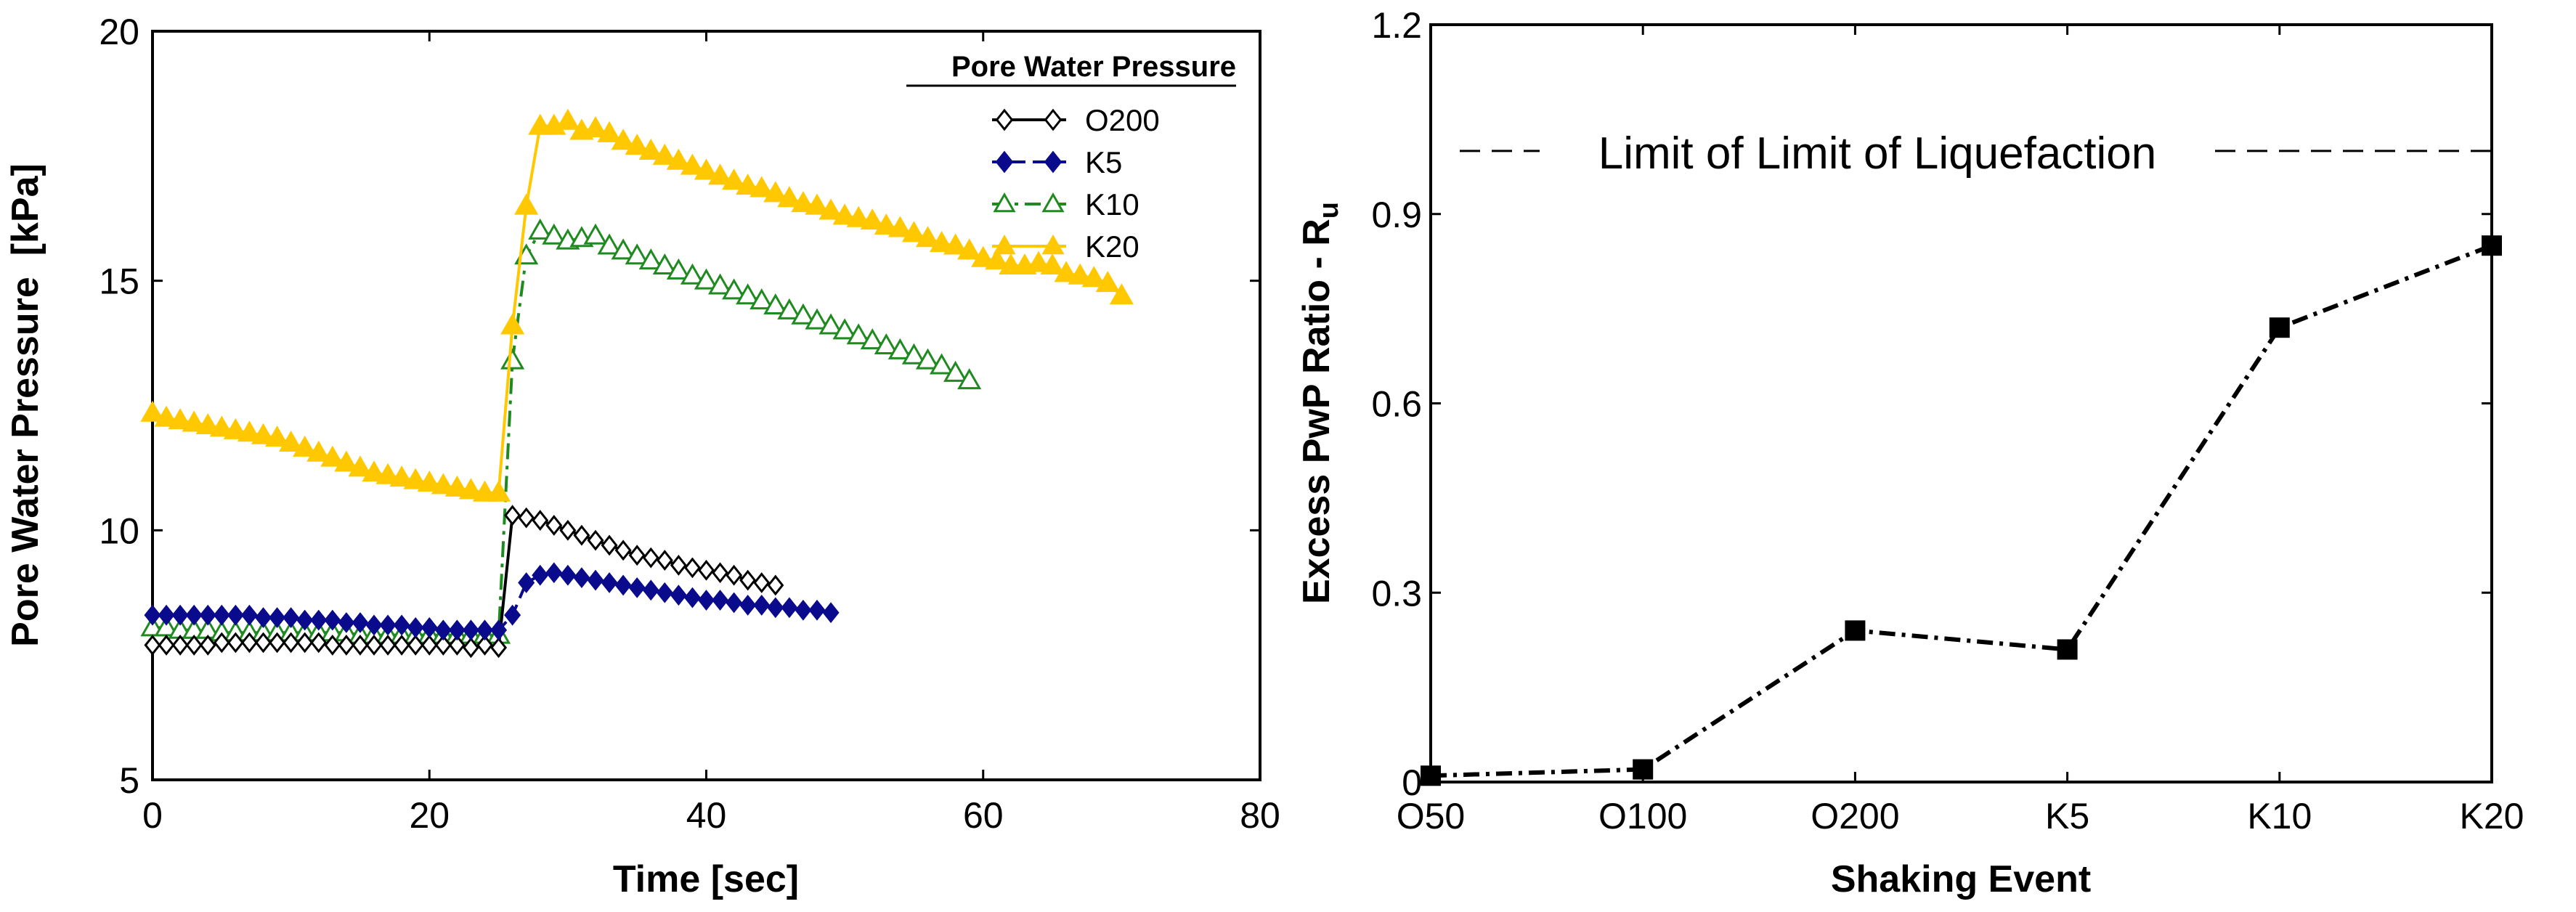 The image size is (2576, 912). What do you see at coordinates (152, 815) in the screenshot?
I see `x-tick-label: 0` at bounding box center [152, 815].